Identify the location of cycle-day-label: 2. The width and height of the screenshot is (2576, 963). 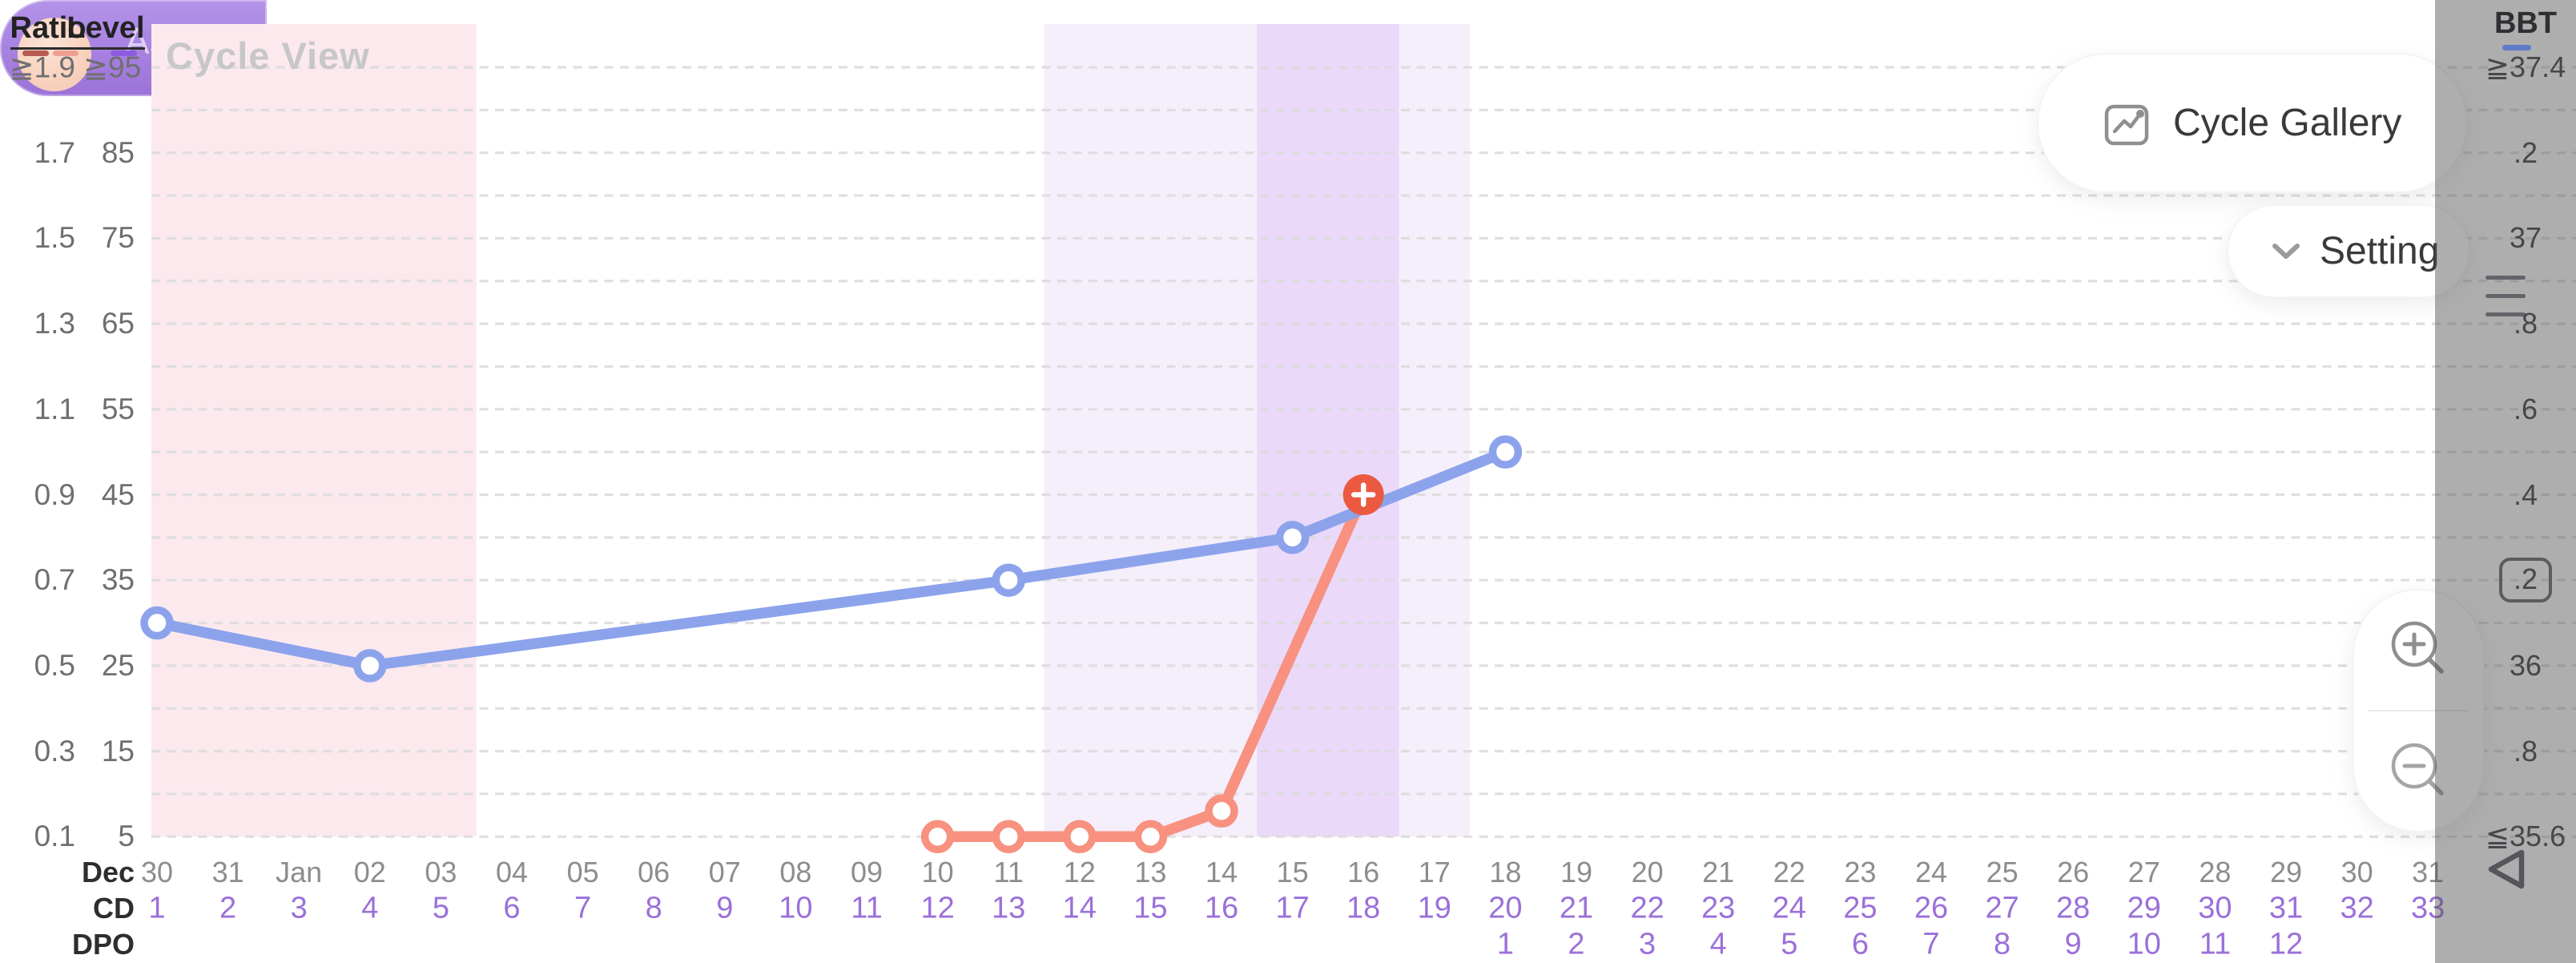
(228, 908).